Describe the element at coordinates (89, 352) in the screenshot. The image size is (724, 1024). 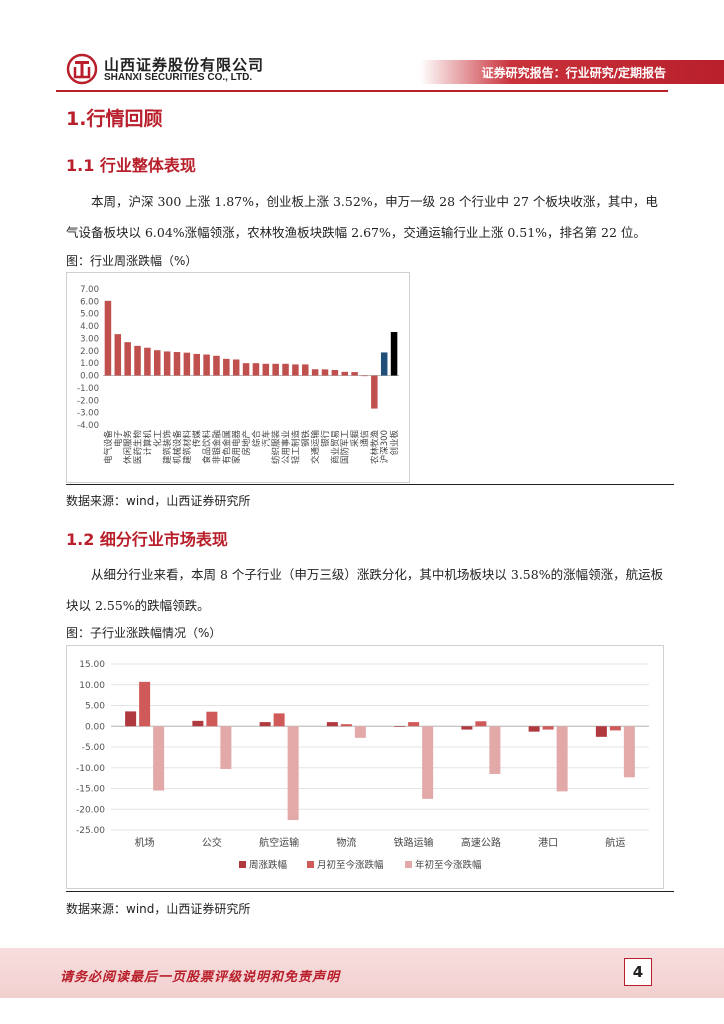
I see `y-tick-label: 2.00` at that location.